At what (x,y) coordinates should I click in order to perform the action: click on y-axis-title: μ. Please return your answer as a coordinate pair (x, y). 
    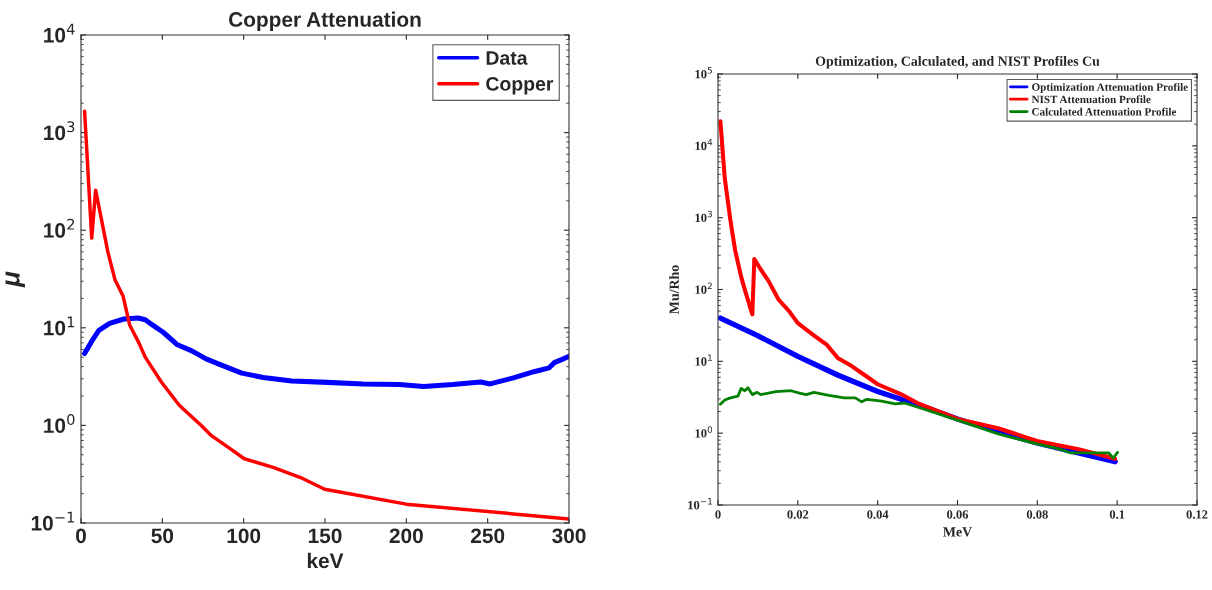
    Looking at the image, I should click on (15, 279).